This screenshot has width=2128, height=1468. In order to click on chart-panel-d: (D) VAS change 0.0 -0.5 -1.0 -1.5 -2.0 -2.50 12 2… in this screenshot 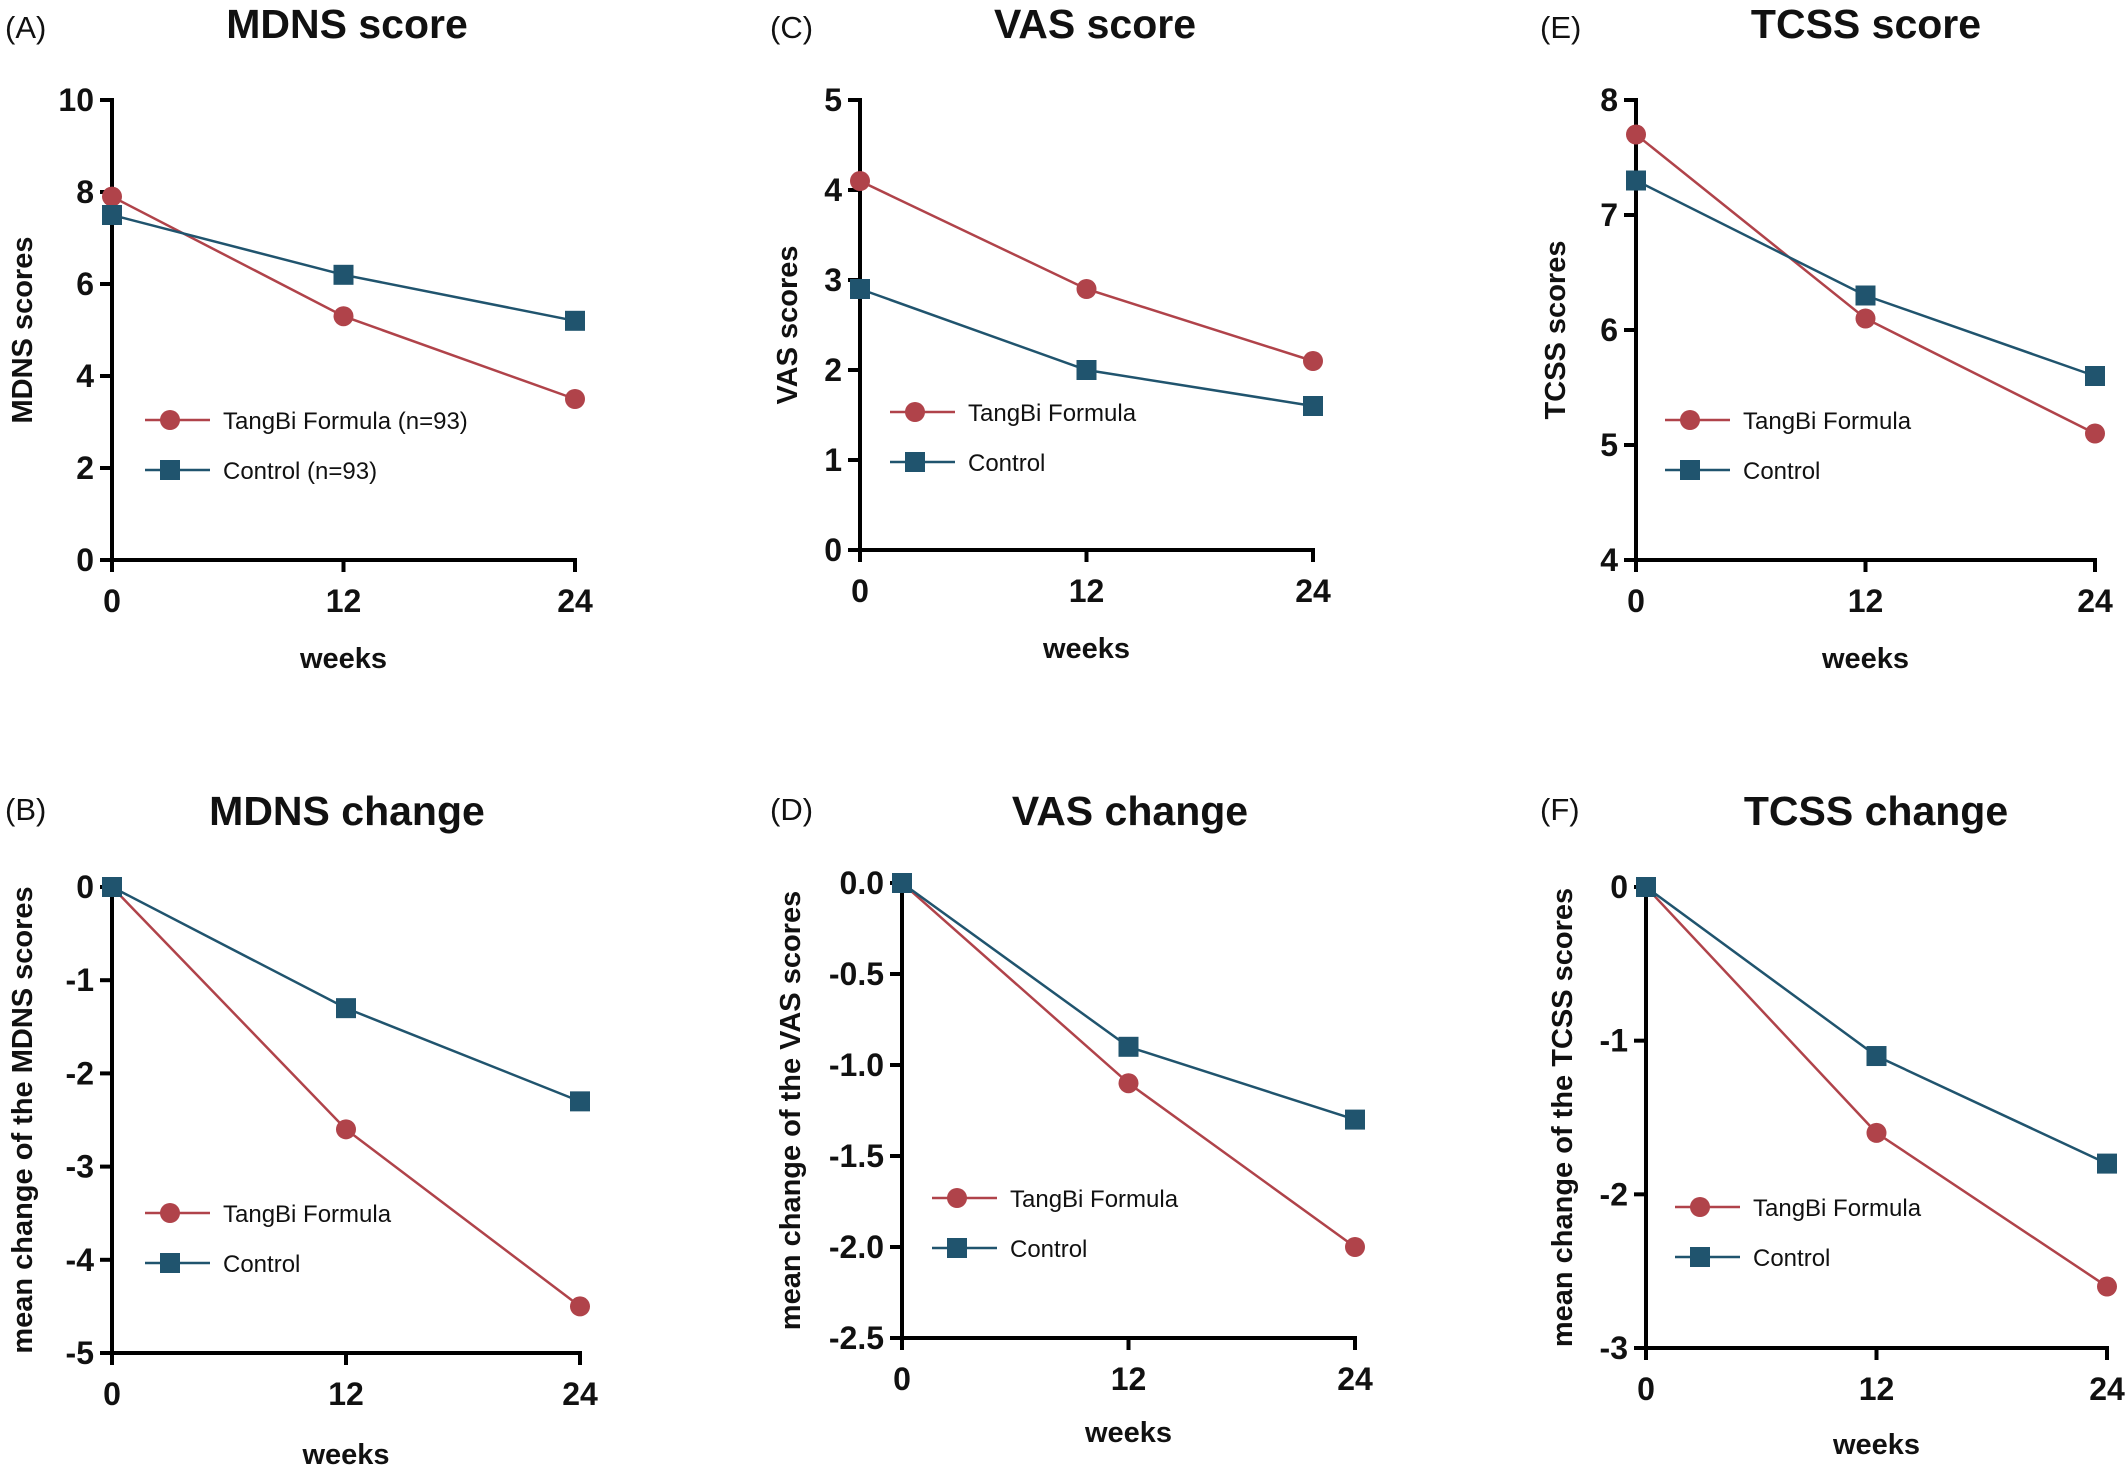, I will do `click(1071, 1118)`.